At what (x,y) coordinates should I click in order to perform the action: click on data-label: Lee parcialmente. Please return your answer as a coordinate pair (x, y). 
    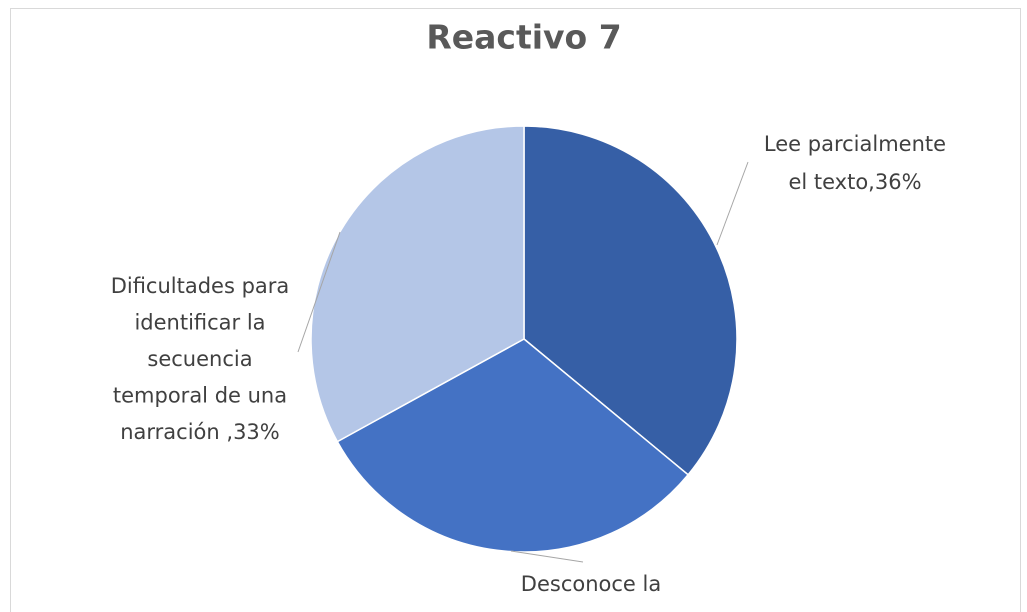
    Looking at the image, I should click on (855, 144).